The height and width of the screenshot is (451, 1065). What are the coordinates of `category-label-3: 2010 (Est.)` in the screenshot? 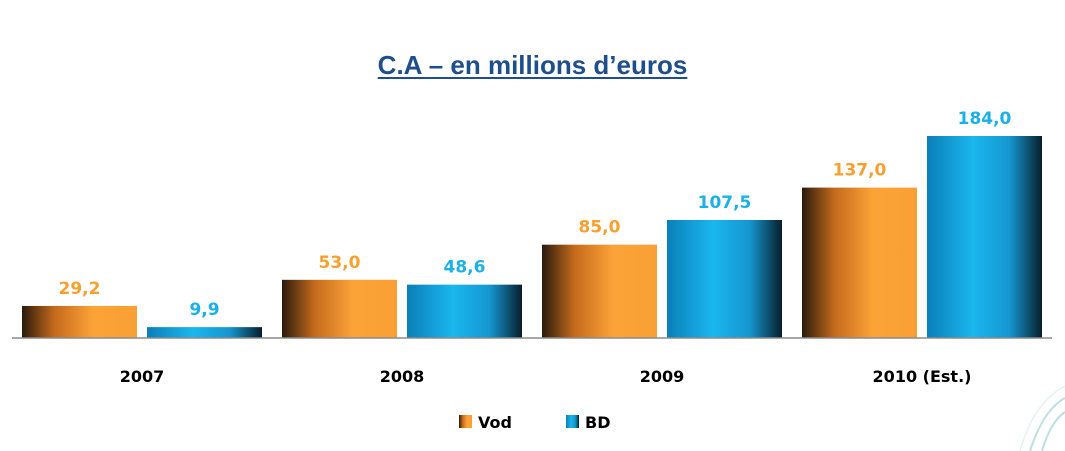 It's located at (922, 376).